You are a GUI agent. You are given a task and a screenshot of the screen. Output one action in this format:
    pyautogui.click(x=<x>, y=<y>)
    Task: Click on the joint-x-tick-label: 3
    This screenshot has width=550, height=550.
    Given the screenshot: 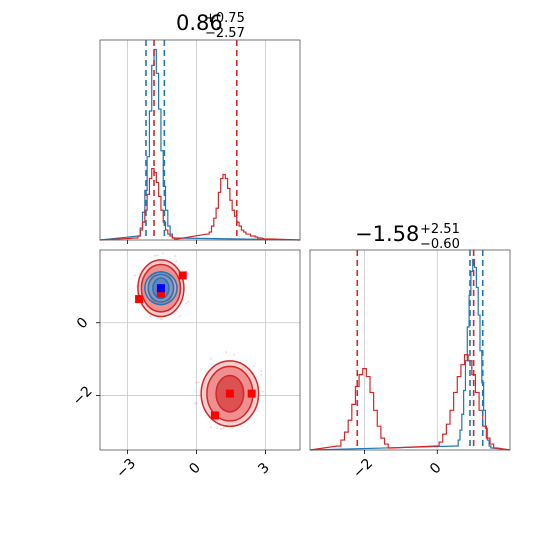 What is the action you would take?
    pyautogui.click(x=264, y=469)
    